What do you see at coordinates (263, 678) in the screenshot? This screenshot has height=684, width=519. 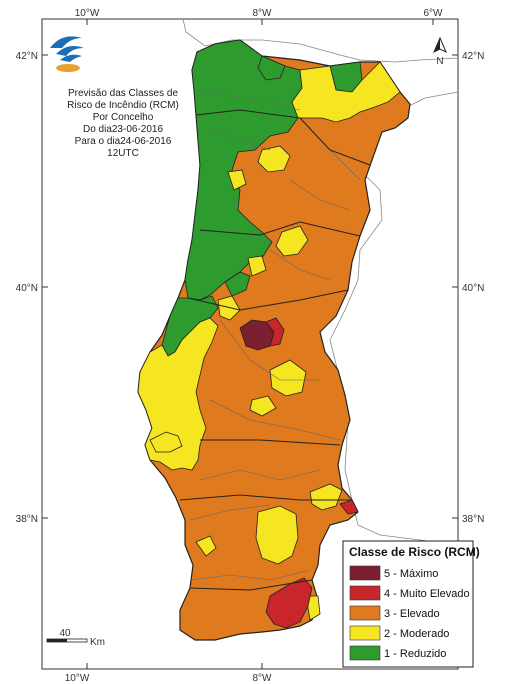 I see `tick-bottom-2: 8°W` at bounding box center [263, 678].